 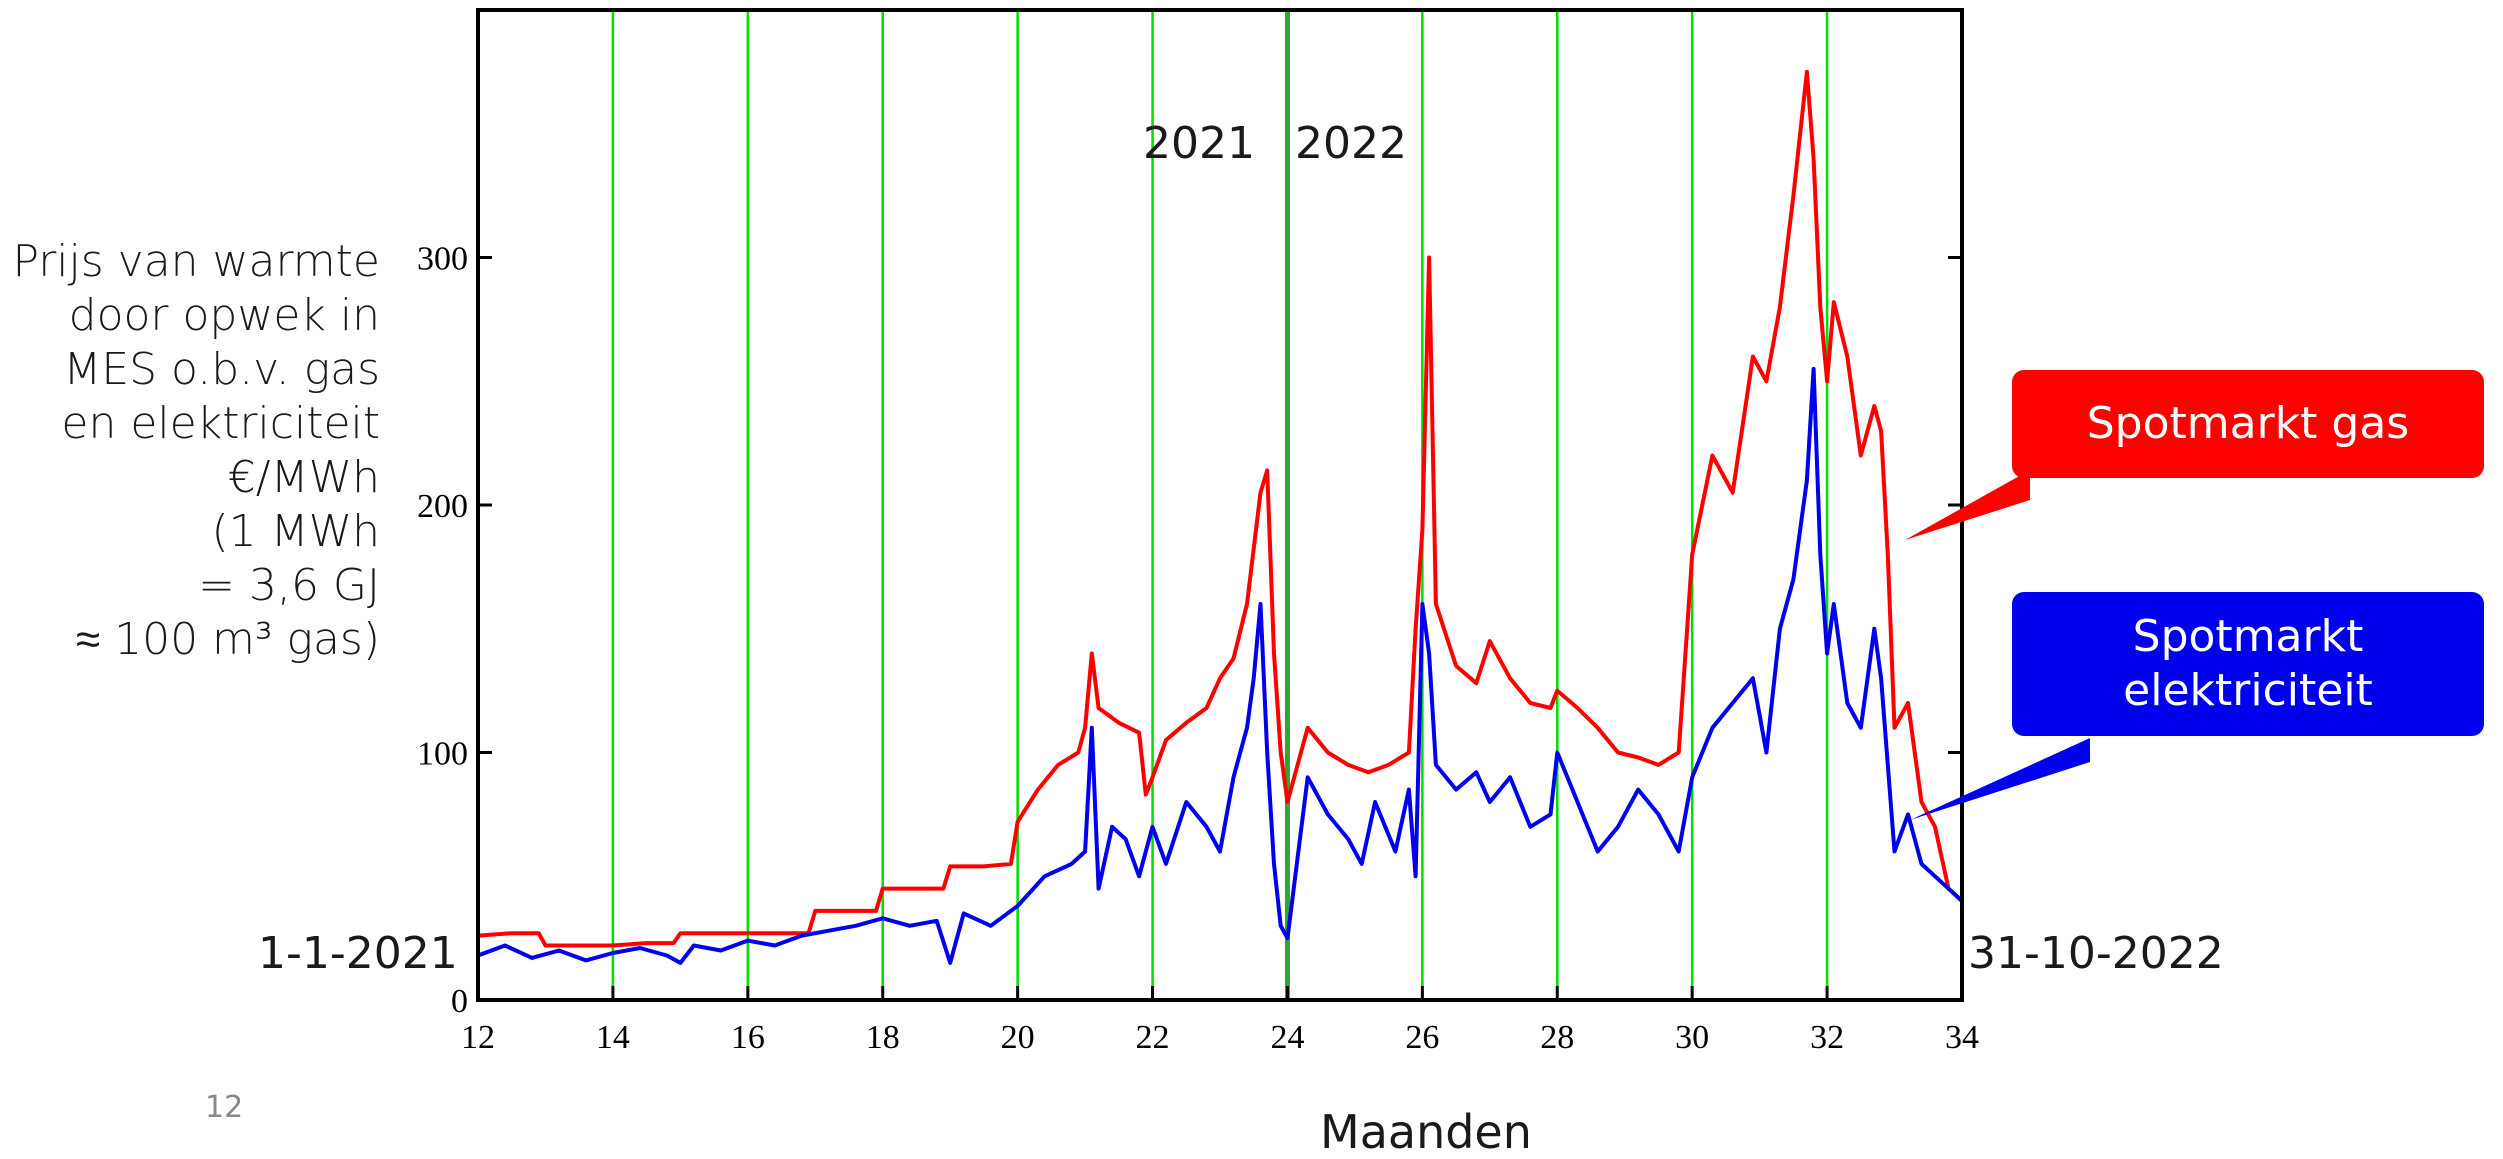 What do you see at coordinates (442, 259) in the screenshot?
I see `y-tick-label: 300` at bounding box center [442, 259].